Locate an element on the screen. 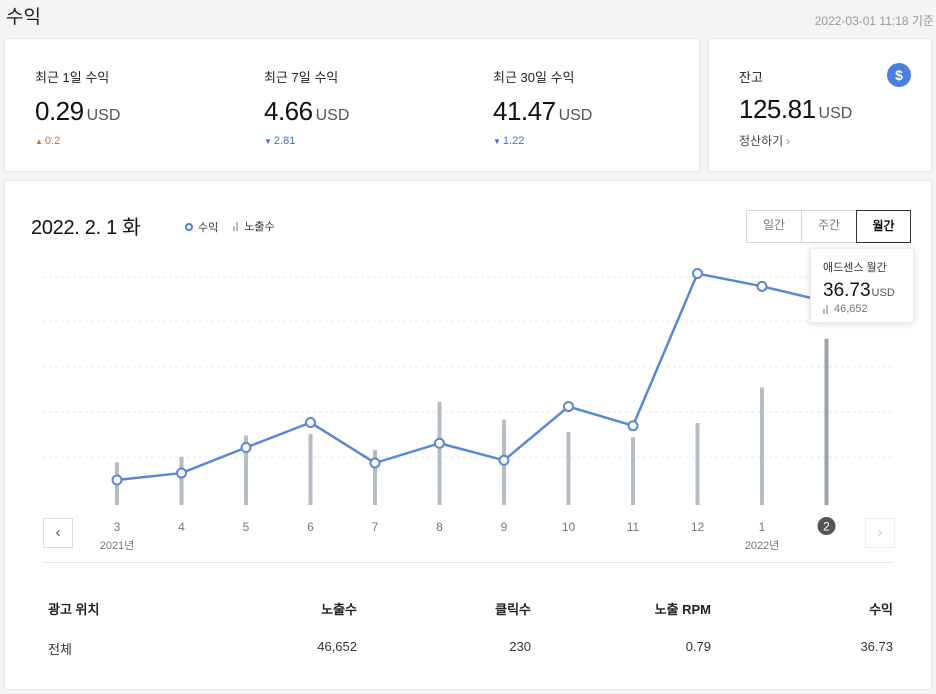 Image resolution: width=936 pixels, height=694 pixels. stat-1day: 최근 1일 수익 0.29 USD ▲ 0.2 is located at coordinates (77, 107).